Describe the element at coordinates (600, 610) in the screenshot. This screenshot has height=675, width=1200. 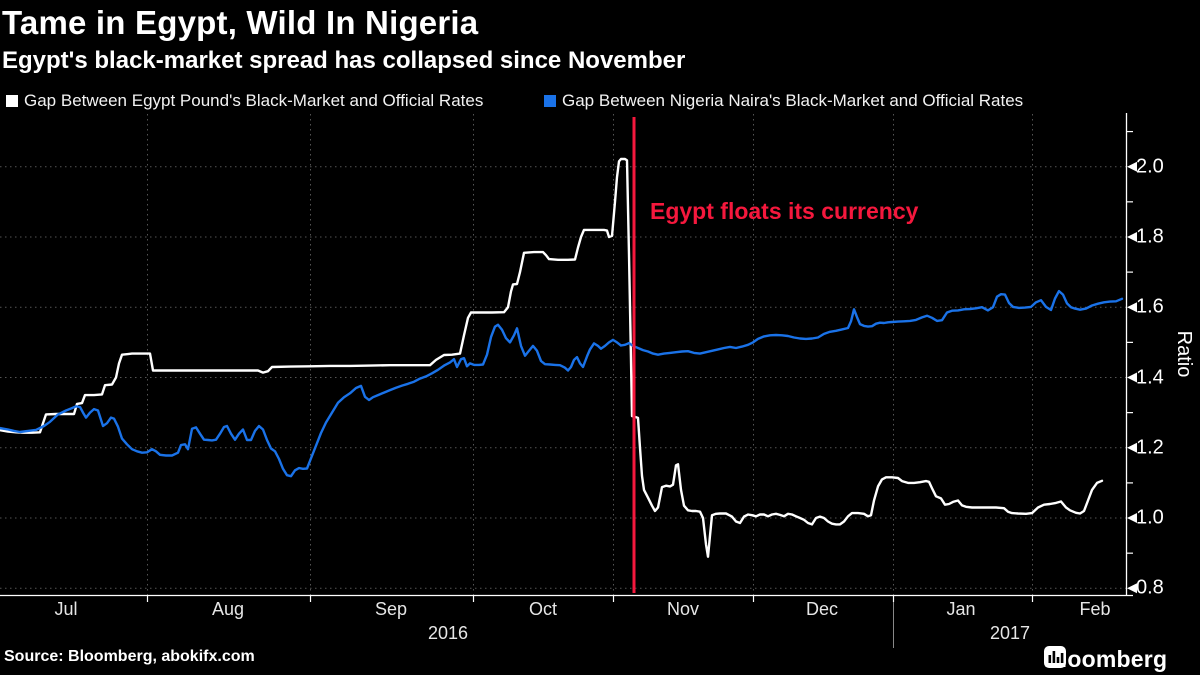
I see `x-axis-labels: Jul Aug Sep Oct Nov Dec Jan Feb` at that location.